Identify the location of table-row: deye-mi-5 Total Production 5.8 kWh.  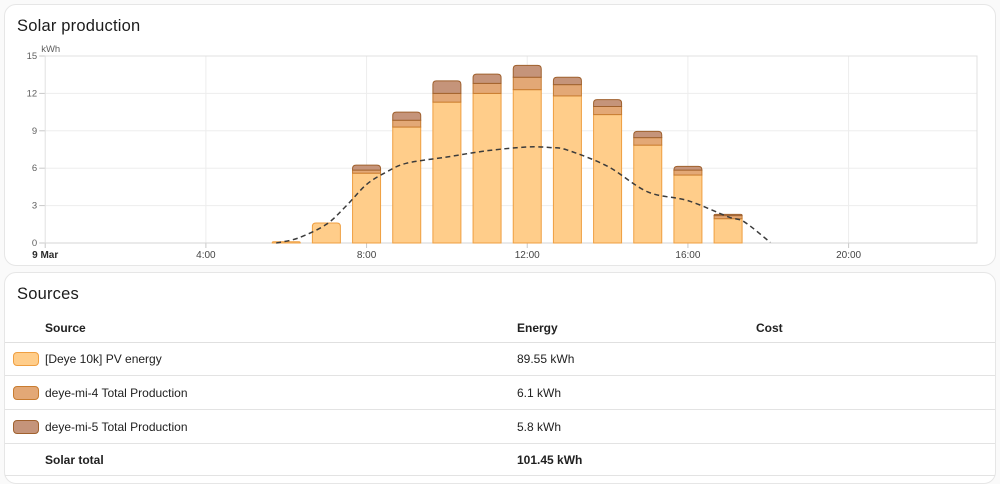
(500, 427).